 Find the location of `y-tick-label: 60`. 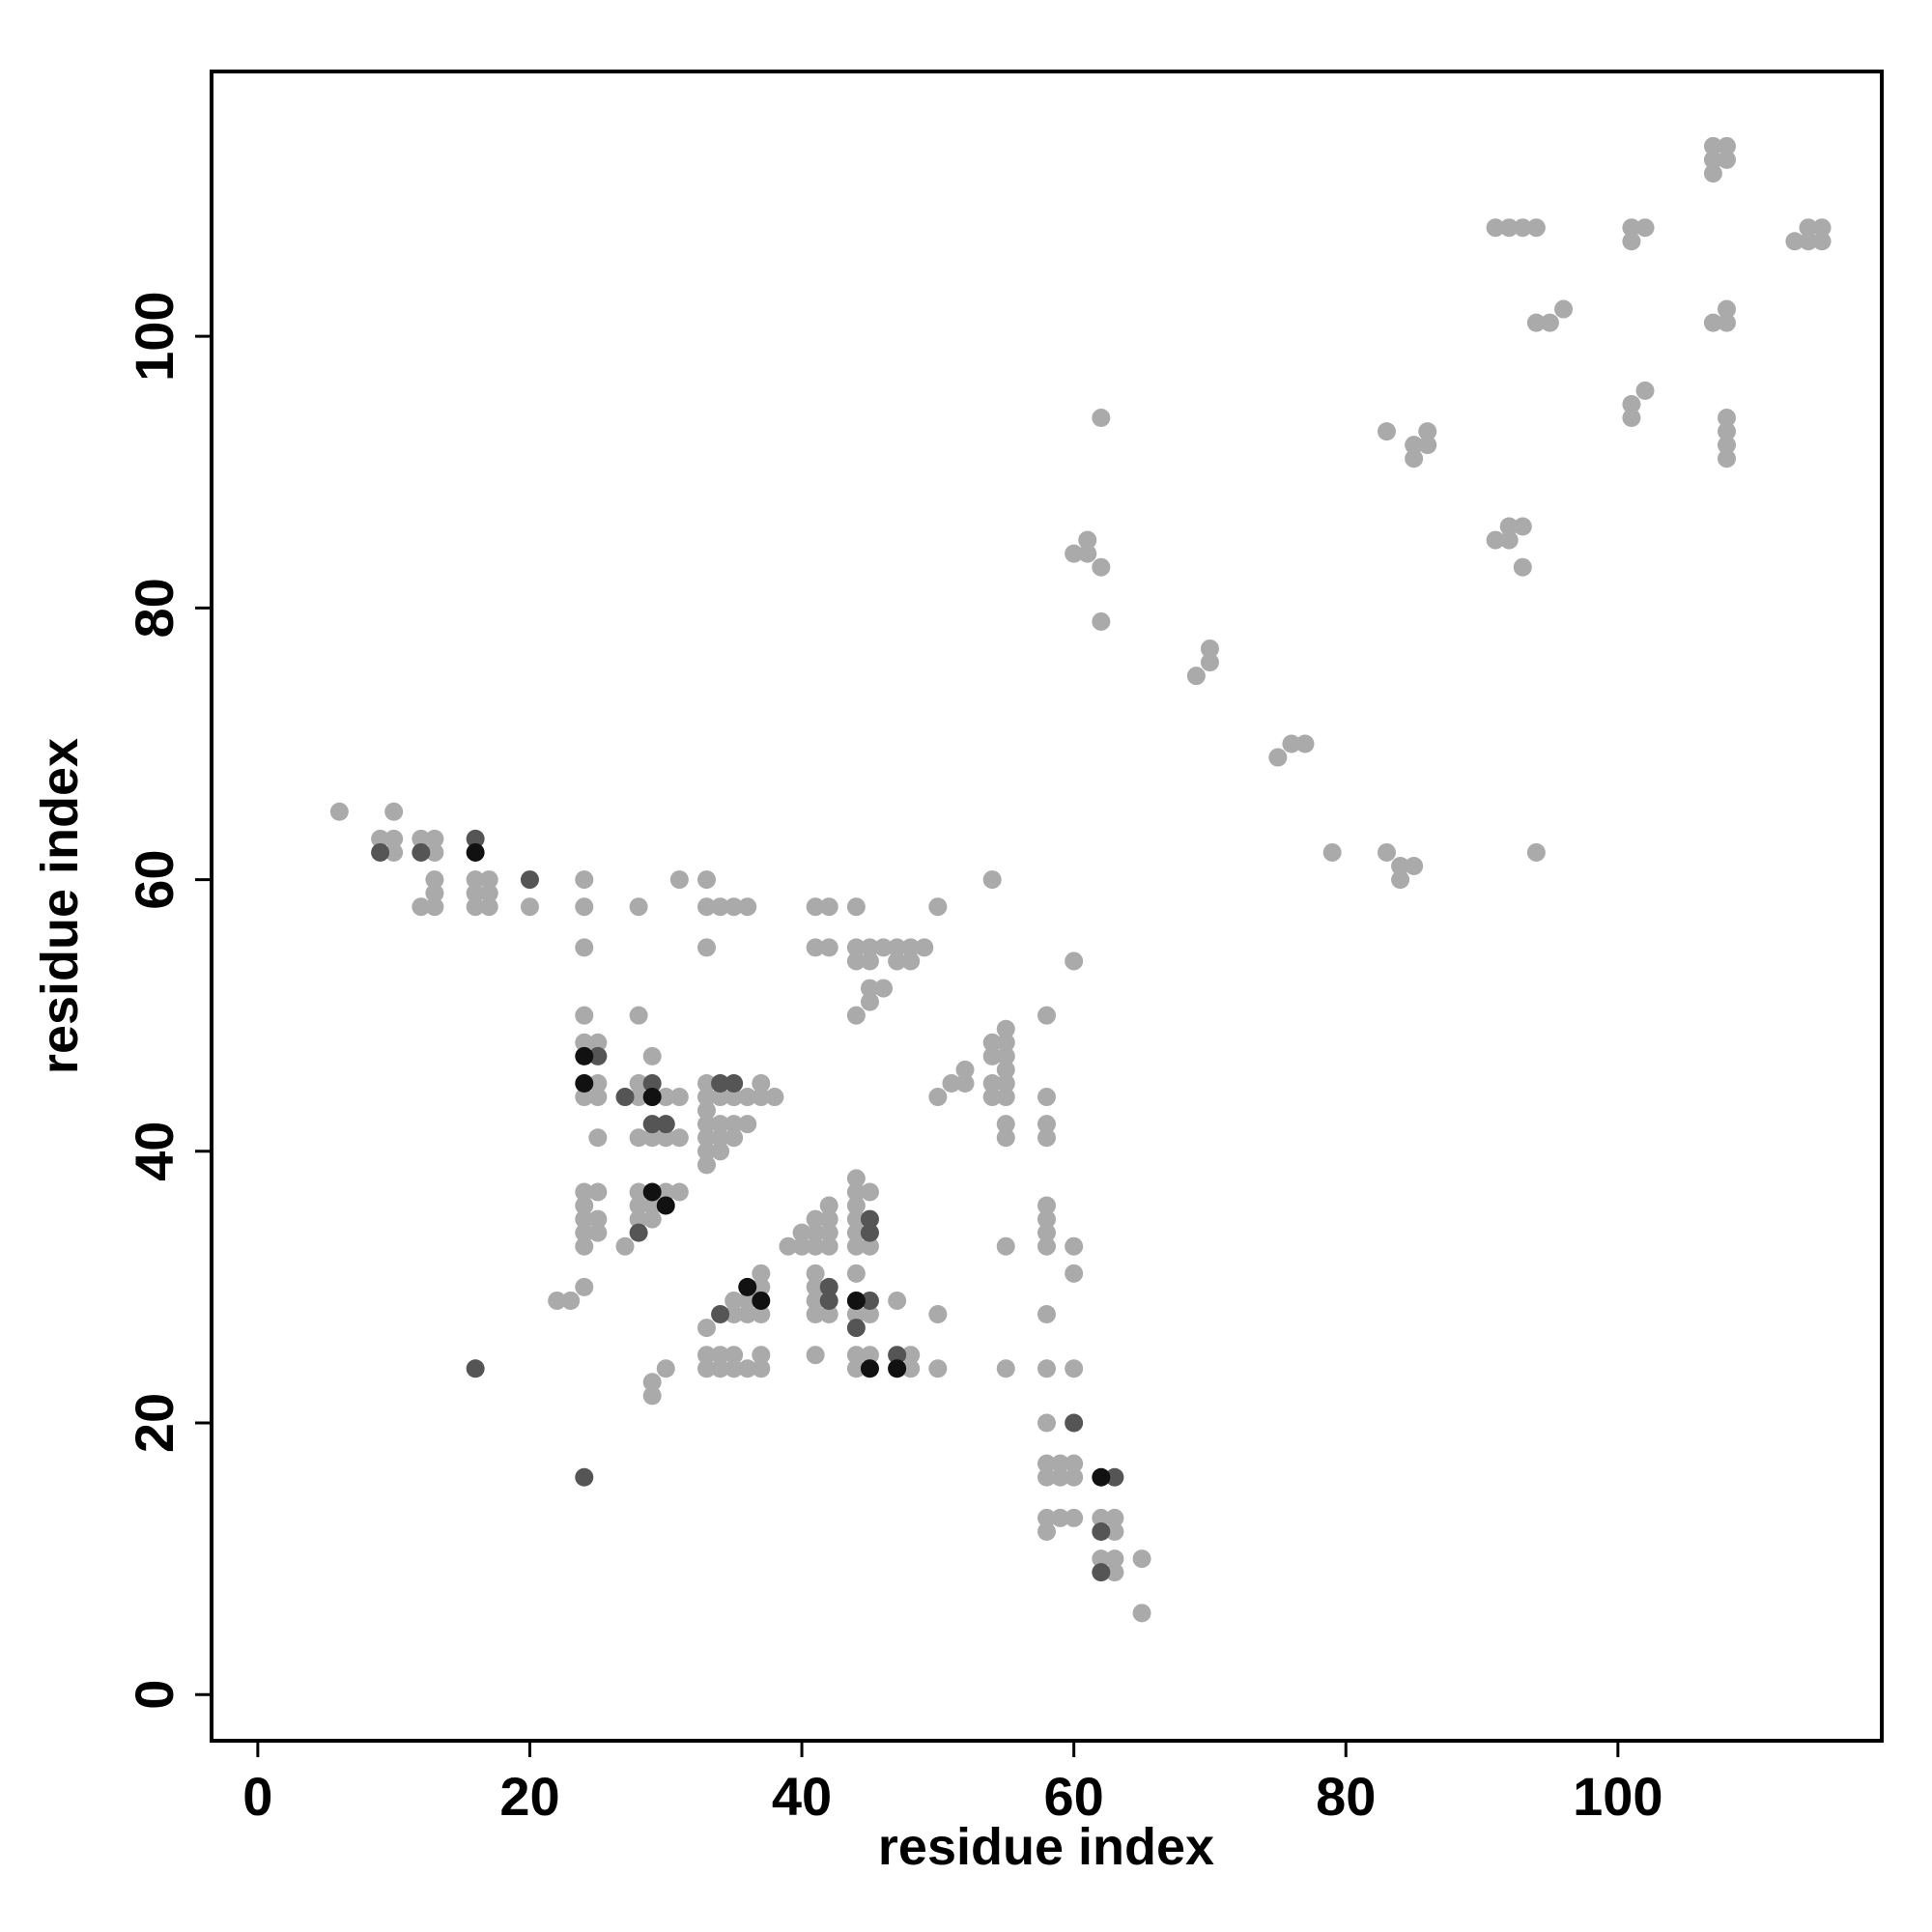

y-tick-label: 60 is located at coordinates (154, 879).